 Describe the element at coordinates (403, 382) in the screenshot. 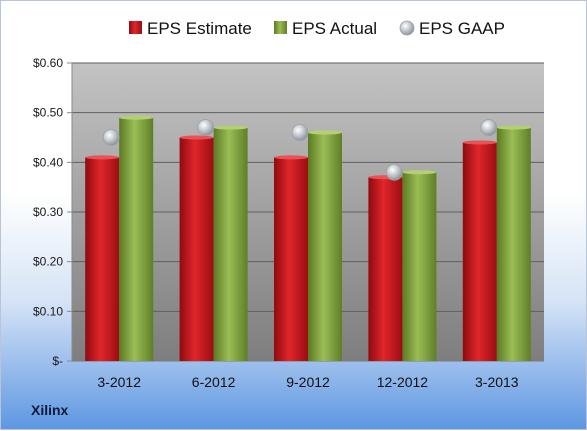

I see `x-tick-label: 12-2012` at that location.